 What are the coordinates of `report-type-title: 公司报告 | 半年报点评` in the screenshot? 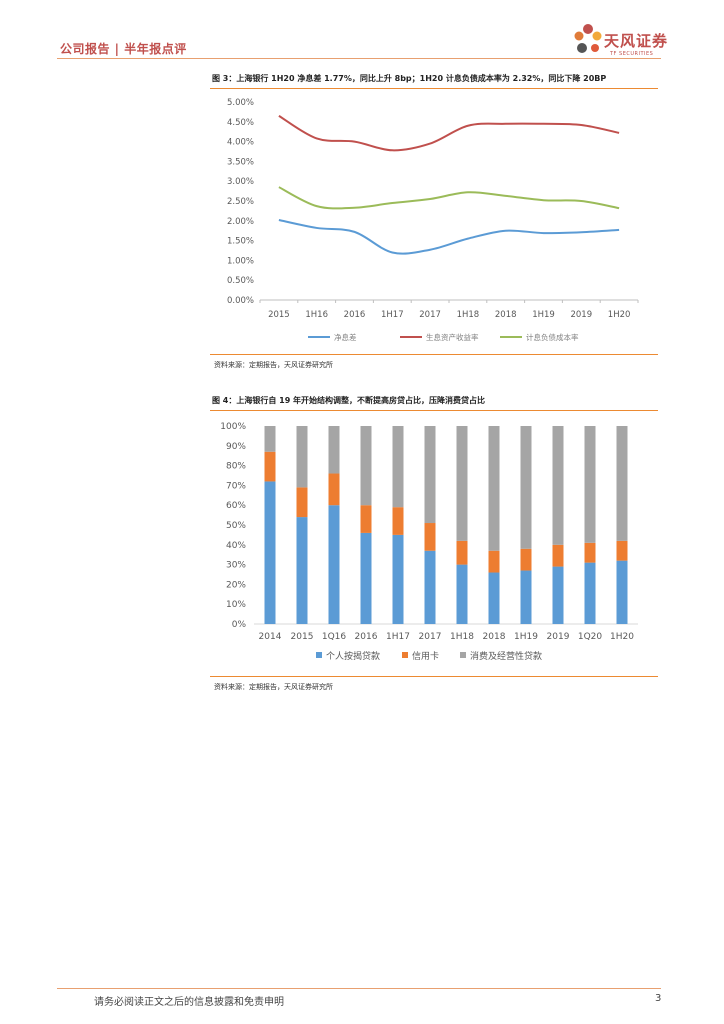 It's located at (123, 49).